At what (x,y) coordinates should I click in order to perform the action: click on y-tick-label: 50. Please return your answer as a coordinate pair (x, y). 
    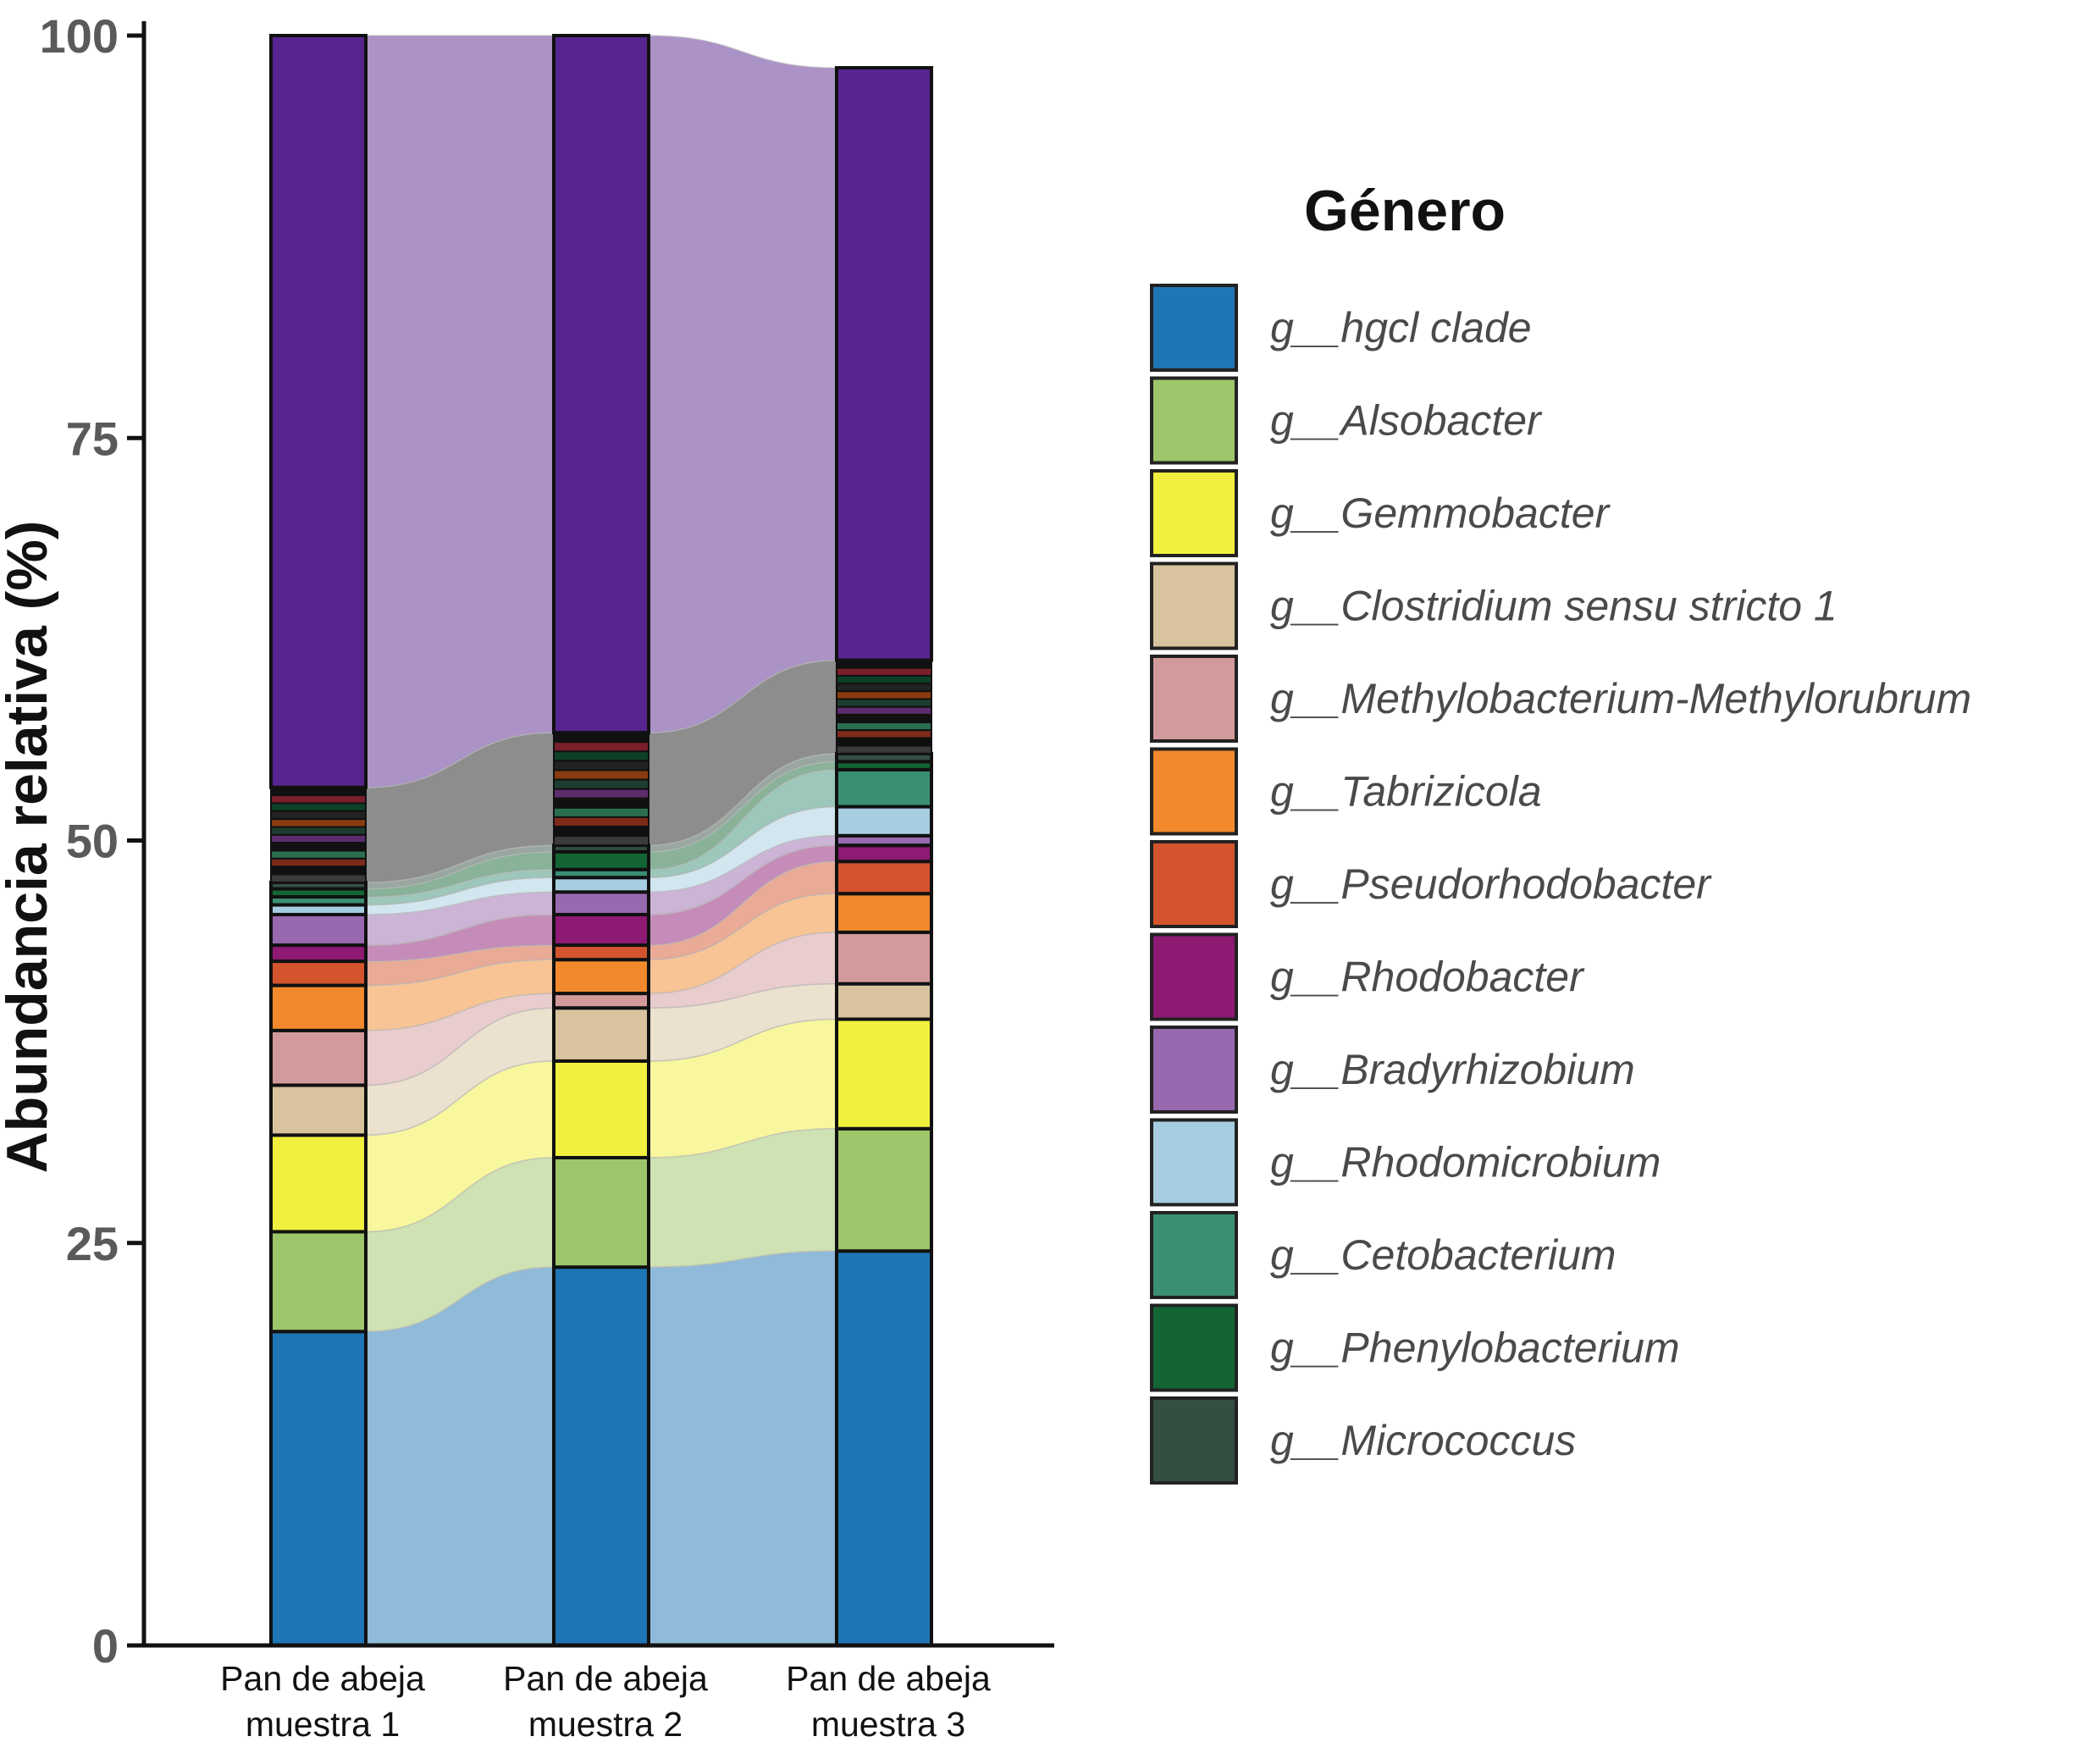
    Looking at the image, I should click on (92, 841).